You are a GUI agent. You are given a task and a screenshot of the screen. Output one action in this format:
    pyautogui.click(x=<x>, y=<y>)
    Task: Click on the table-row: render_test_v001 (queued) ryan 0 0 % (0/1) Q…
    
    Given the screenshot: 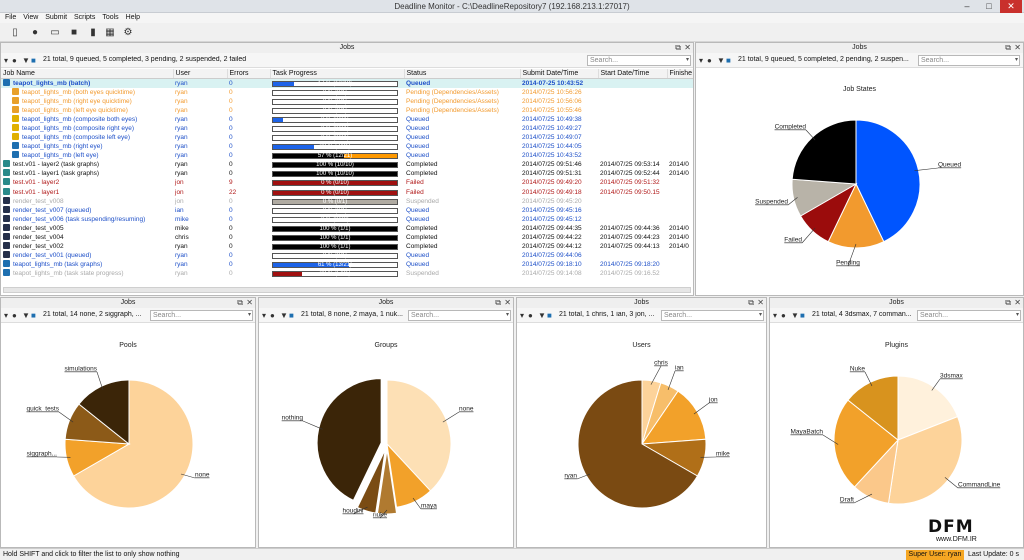 What is the action you would take?
    pyautogui.click(x=347, y=255)
    